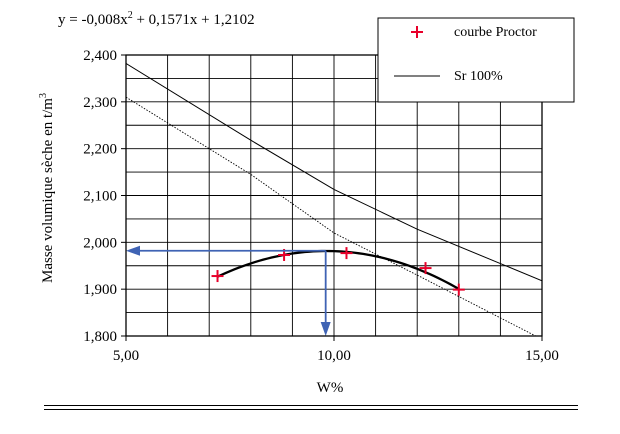 This screenshot has width=620, height=434. What do you see at coordinates (330, 388) in the screenshot?
I see `x-axis-label: W%` at bounding box center [330, 388].